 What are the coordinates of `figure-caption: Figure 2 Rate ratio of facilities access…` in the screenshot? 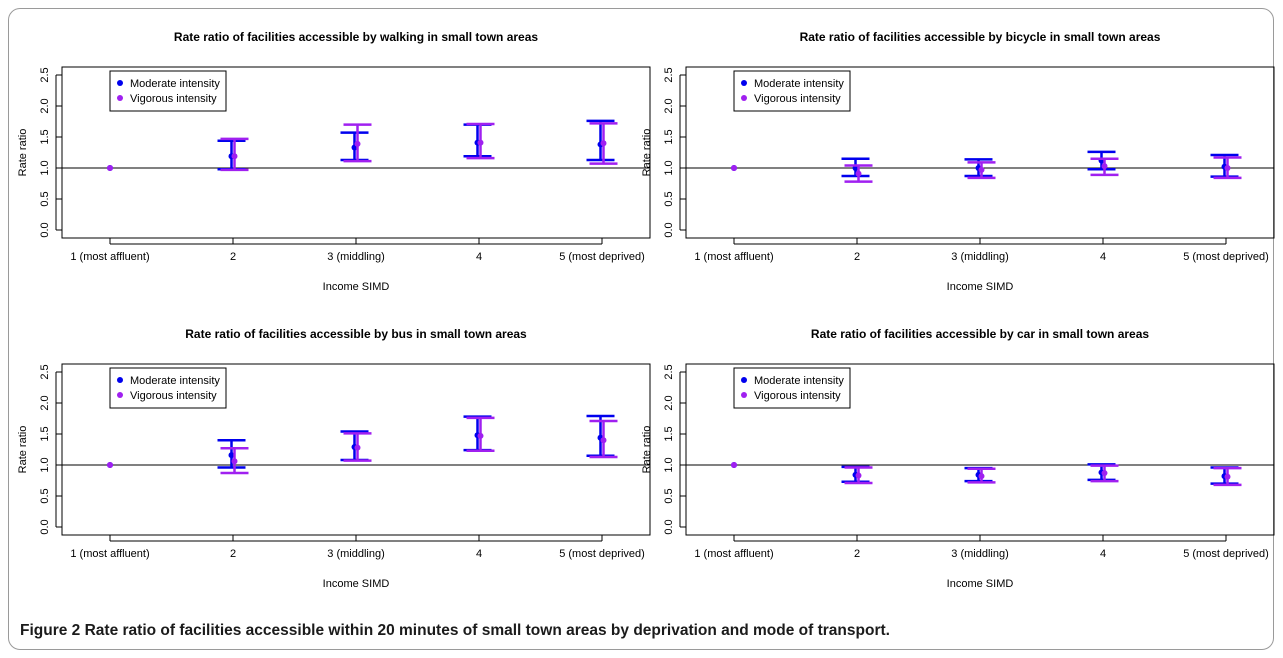 It's located at (455, 631).